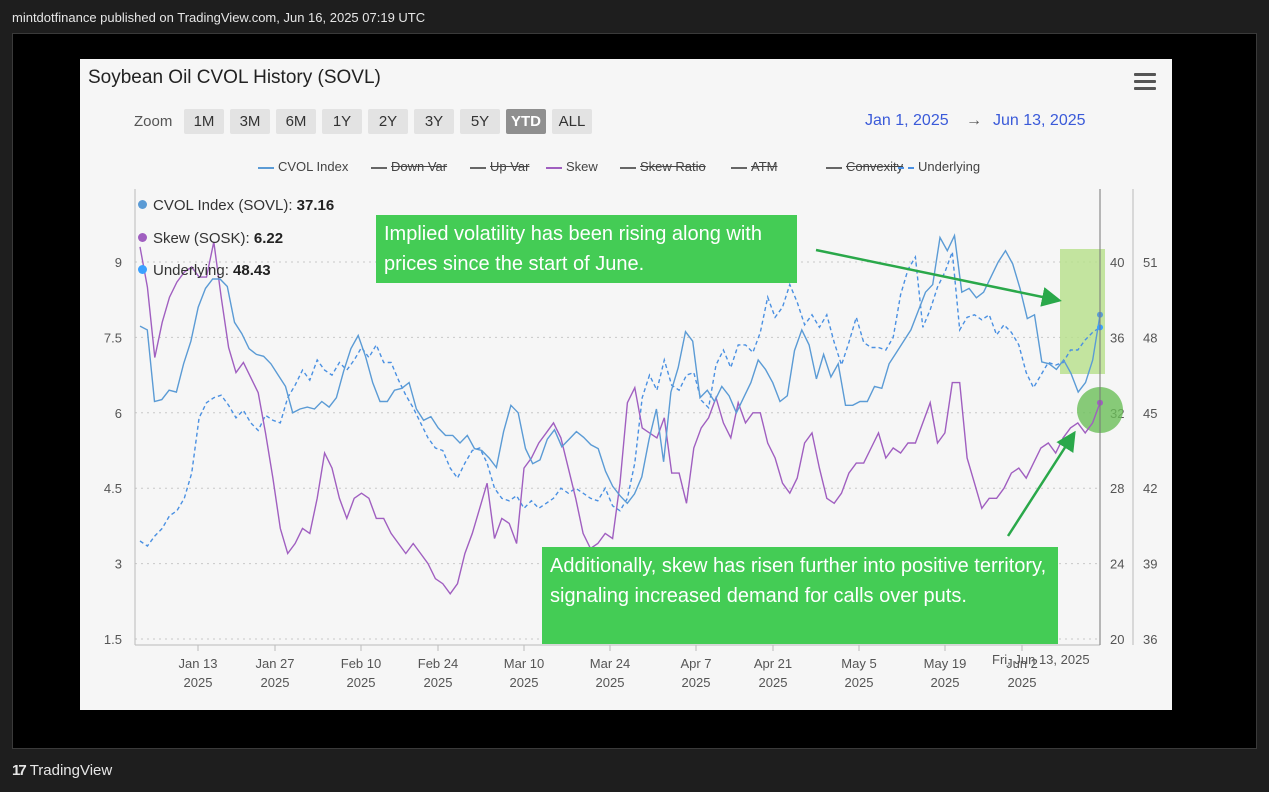  Describe the element at coordinates (773, 663) in the screenshot. I see `x-tick-date: Apr 21` at that location.